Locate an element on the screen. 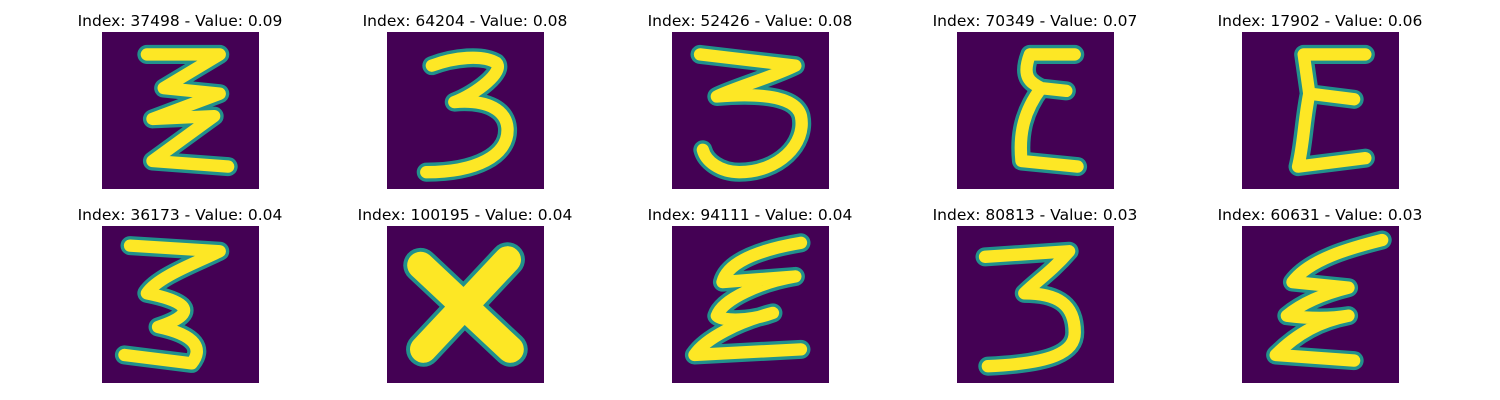 This screenshot has width=1500, height=400. panel-title: Index: 17902 - Value: 0.06 is located at coordinates (1320, 21).